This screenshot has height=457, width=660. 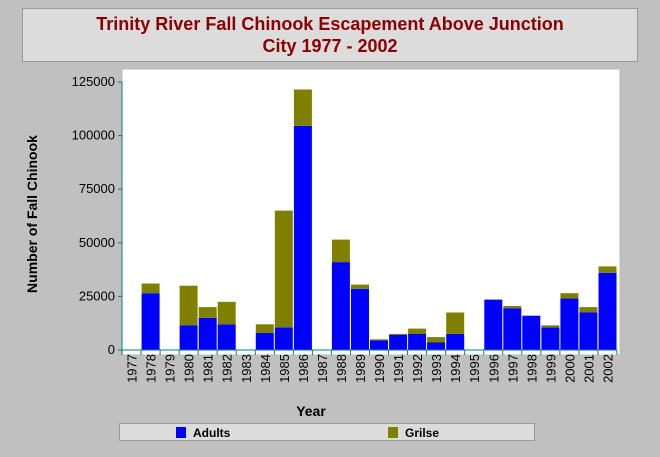 What do you see at coordinates (226, 313) in the screenshot?
I see `bar-grilse-1982` at bounding box center [226, 313].